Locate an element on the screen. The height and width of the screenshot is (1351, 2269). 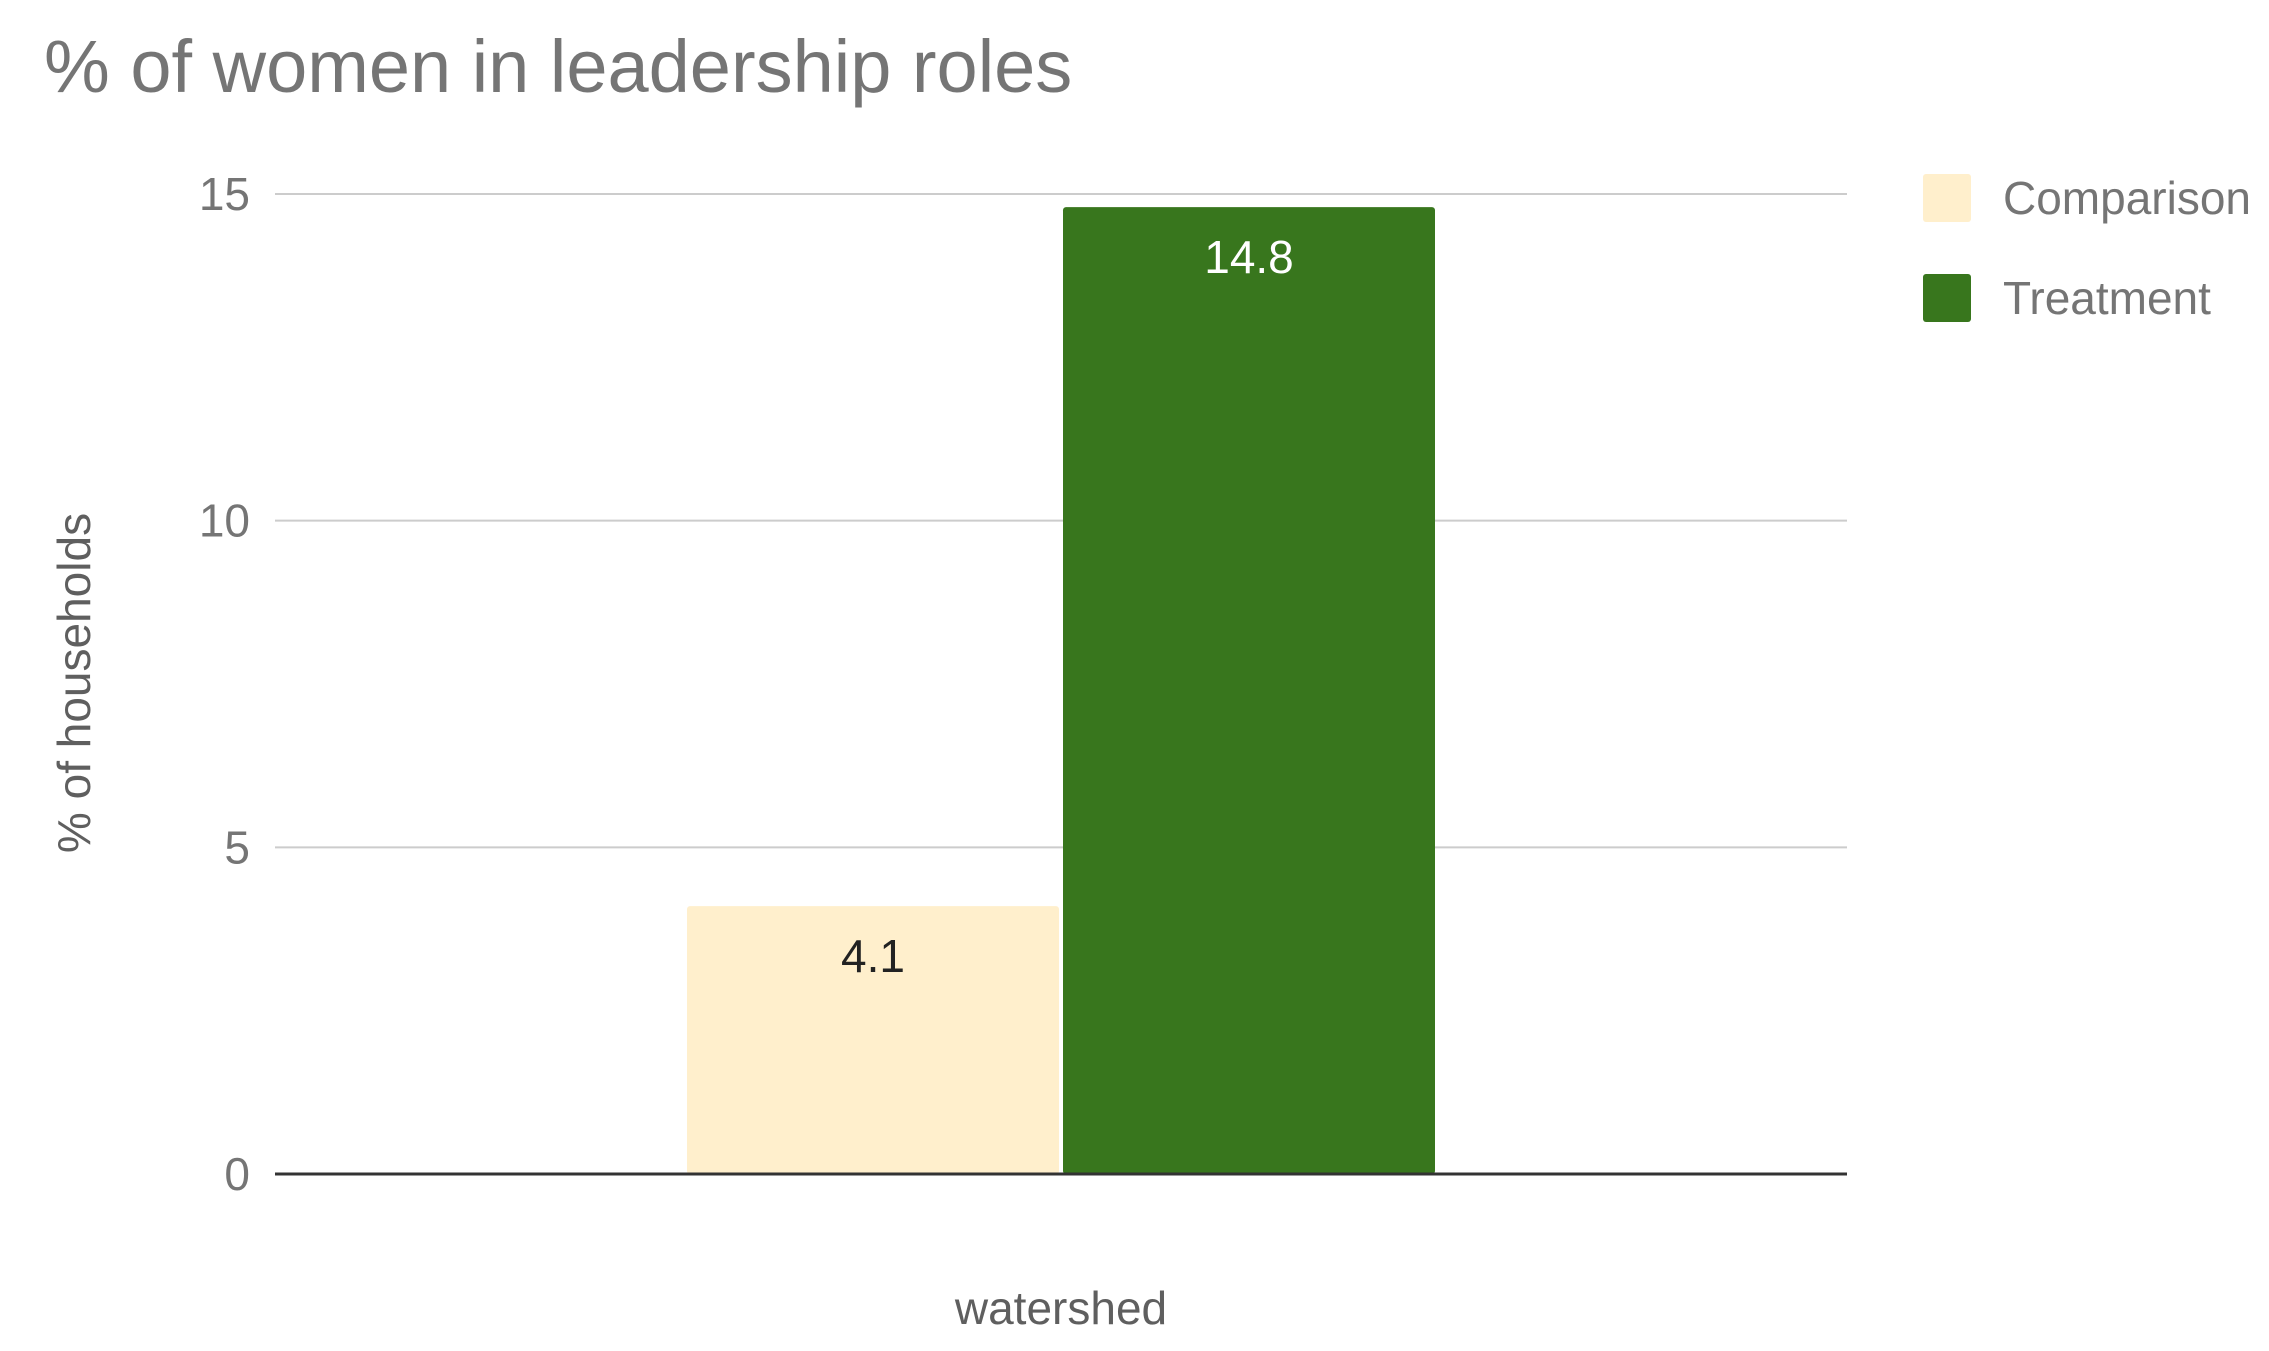
y-axis-label: % of households is located at coordinates (74, 683).